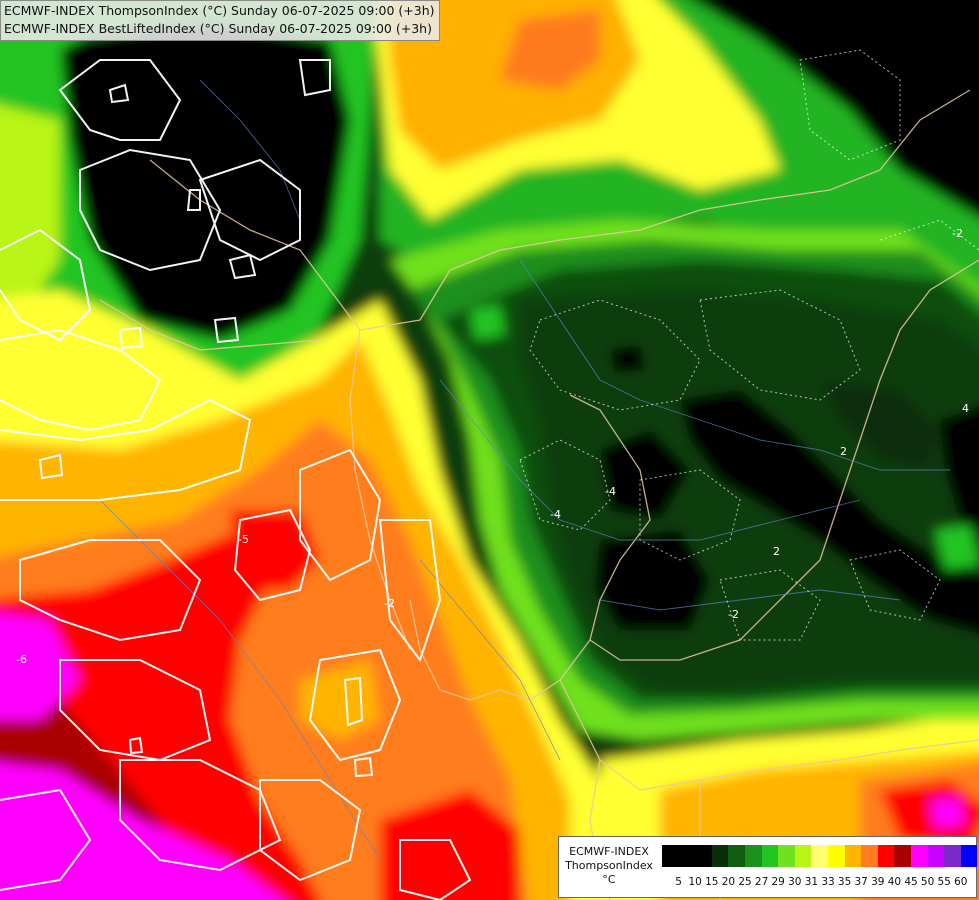 This screenshot has height=900, width=979. Describe the element at coordinates (21, 659) in the screenshot. I see `contour-label: -6` at that location.